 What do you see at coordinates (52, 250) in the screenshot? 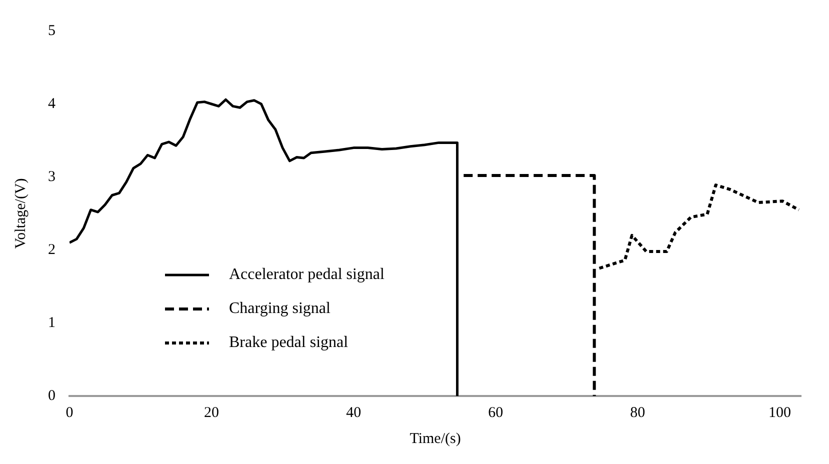
I see `y-tick-label: 2` at bounding box center [52, 250].